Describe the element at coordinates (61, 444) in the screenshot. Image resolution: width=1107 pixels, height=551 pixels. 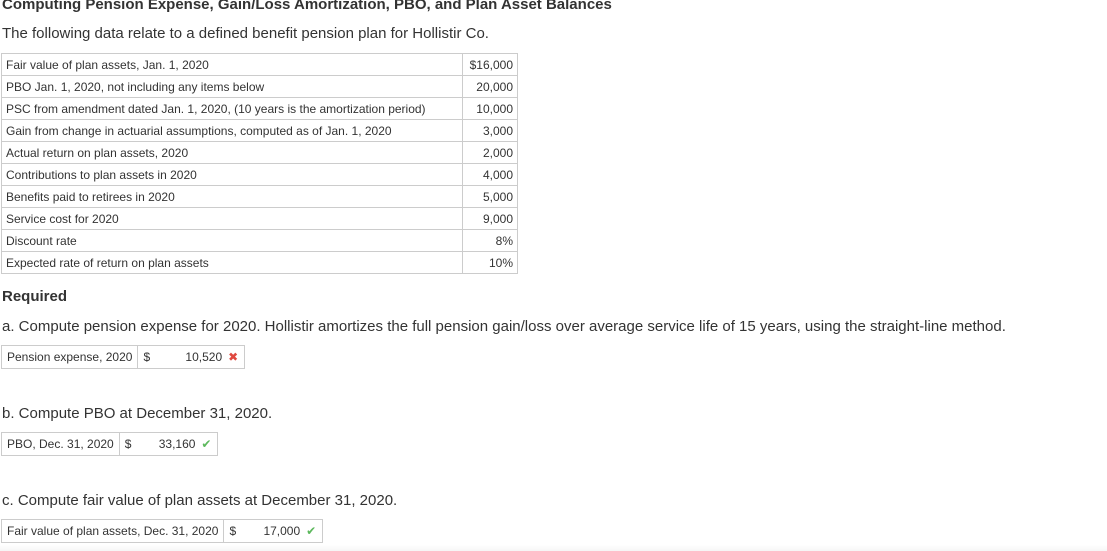
I see `answer-label-pbo: PBO, Dec. 31, 2020` at that location.